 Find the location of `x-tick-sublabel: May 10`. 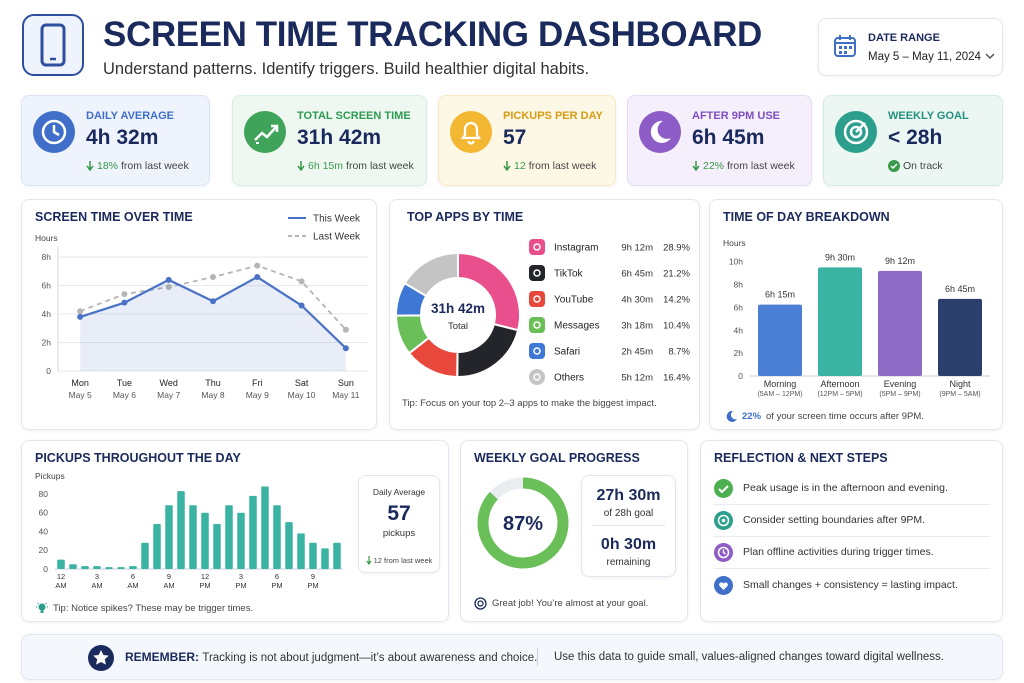

x-tick-sublabel: May 10 is located at coordinates (302, 395).